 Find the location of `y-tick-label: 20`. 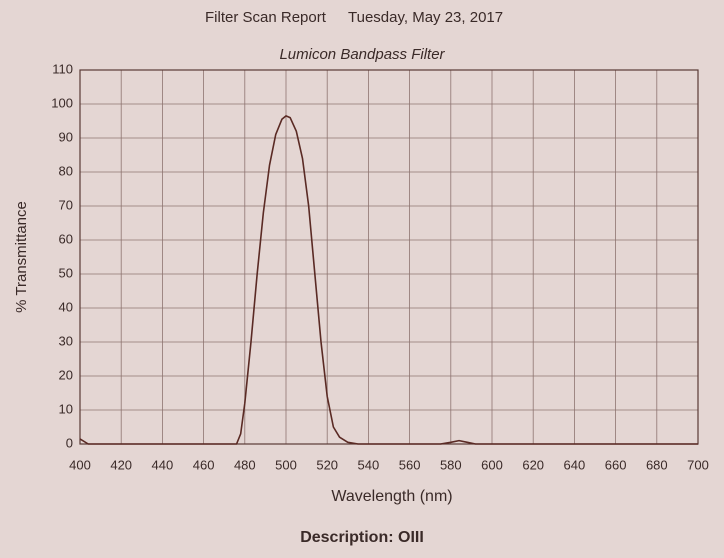

y-tick-label: 20 is located at coordinates (66, 374).